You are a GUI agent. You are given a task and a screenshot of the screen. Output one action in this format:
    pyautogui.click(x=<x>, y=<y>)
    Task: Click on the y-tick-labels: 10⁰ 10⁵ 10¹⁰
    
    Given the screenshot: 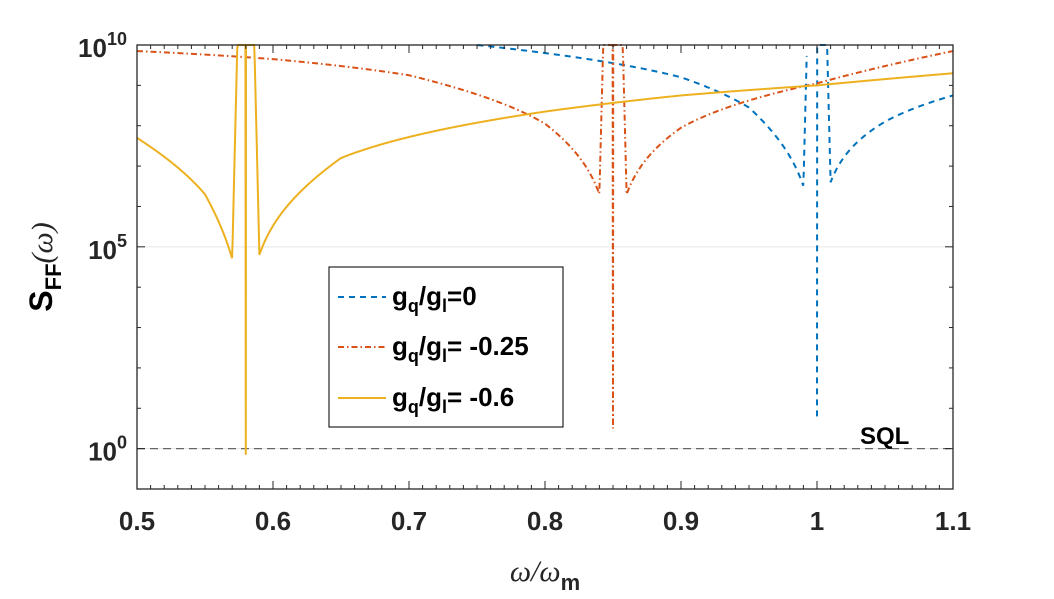 What is the action you would take?
    pyautogui.click(x=102, y=248)
    